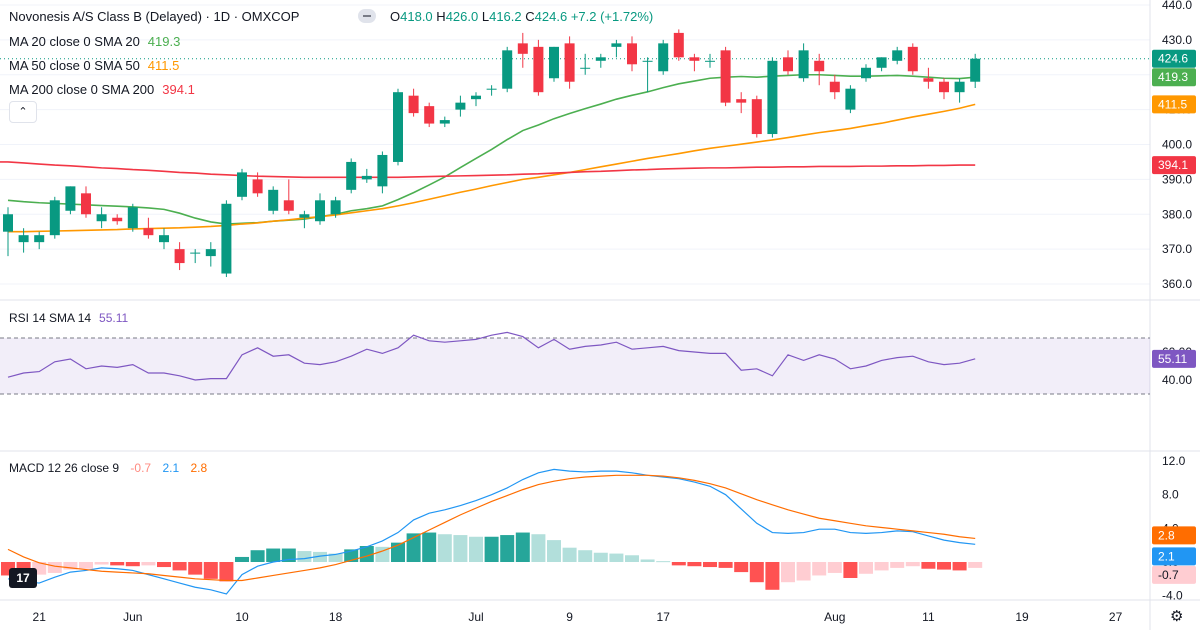 This screenshot has width=1200, height=635. I want to click on tradingview-logo: 17, so click(23, 578).